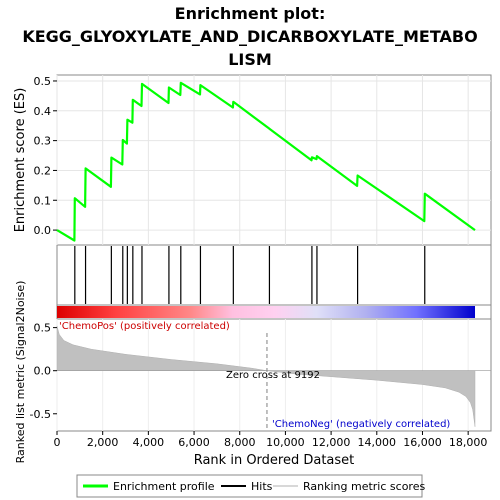 This screenshot has width=500, height=500. What do you see at coordinates (149, 442) in the screenshot?
I see `x-tick-label: 4,000` at bounding box center [149, 442].